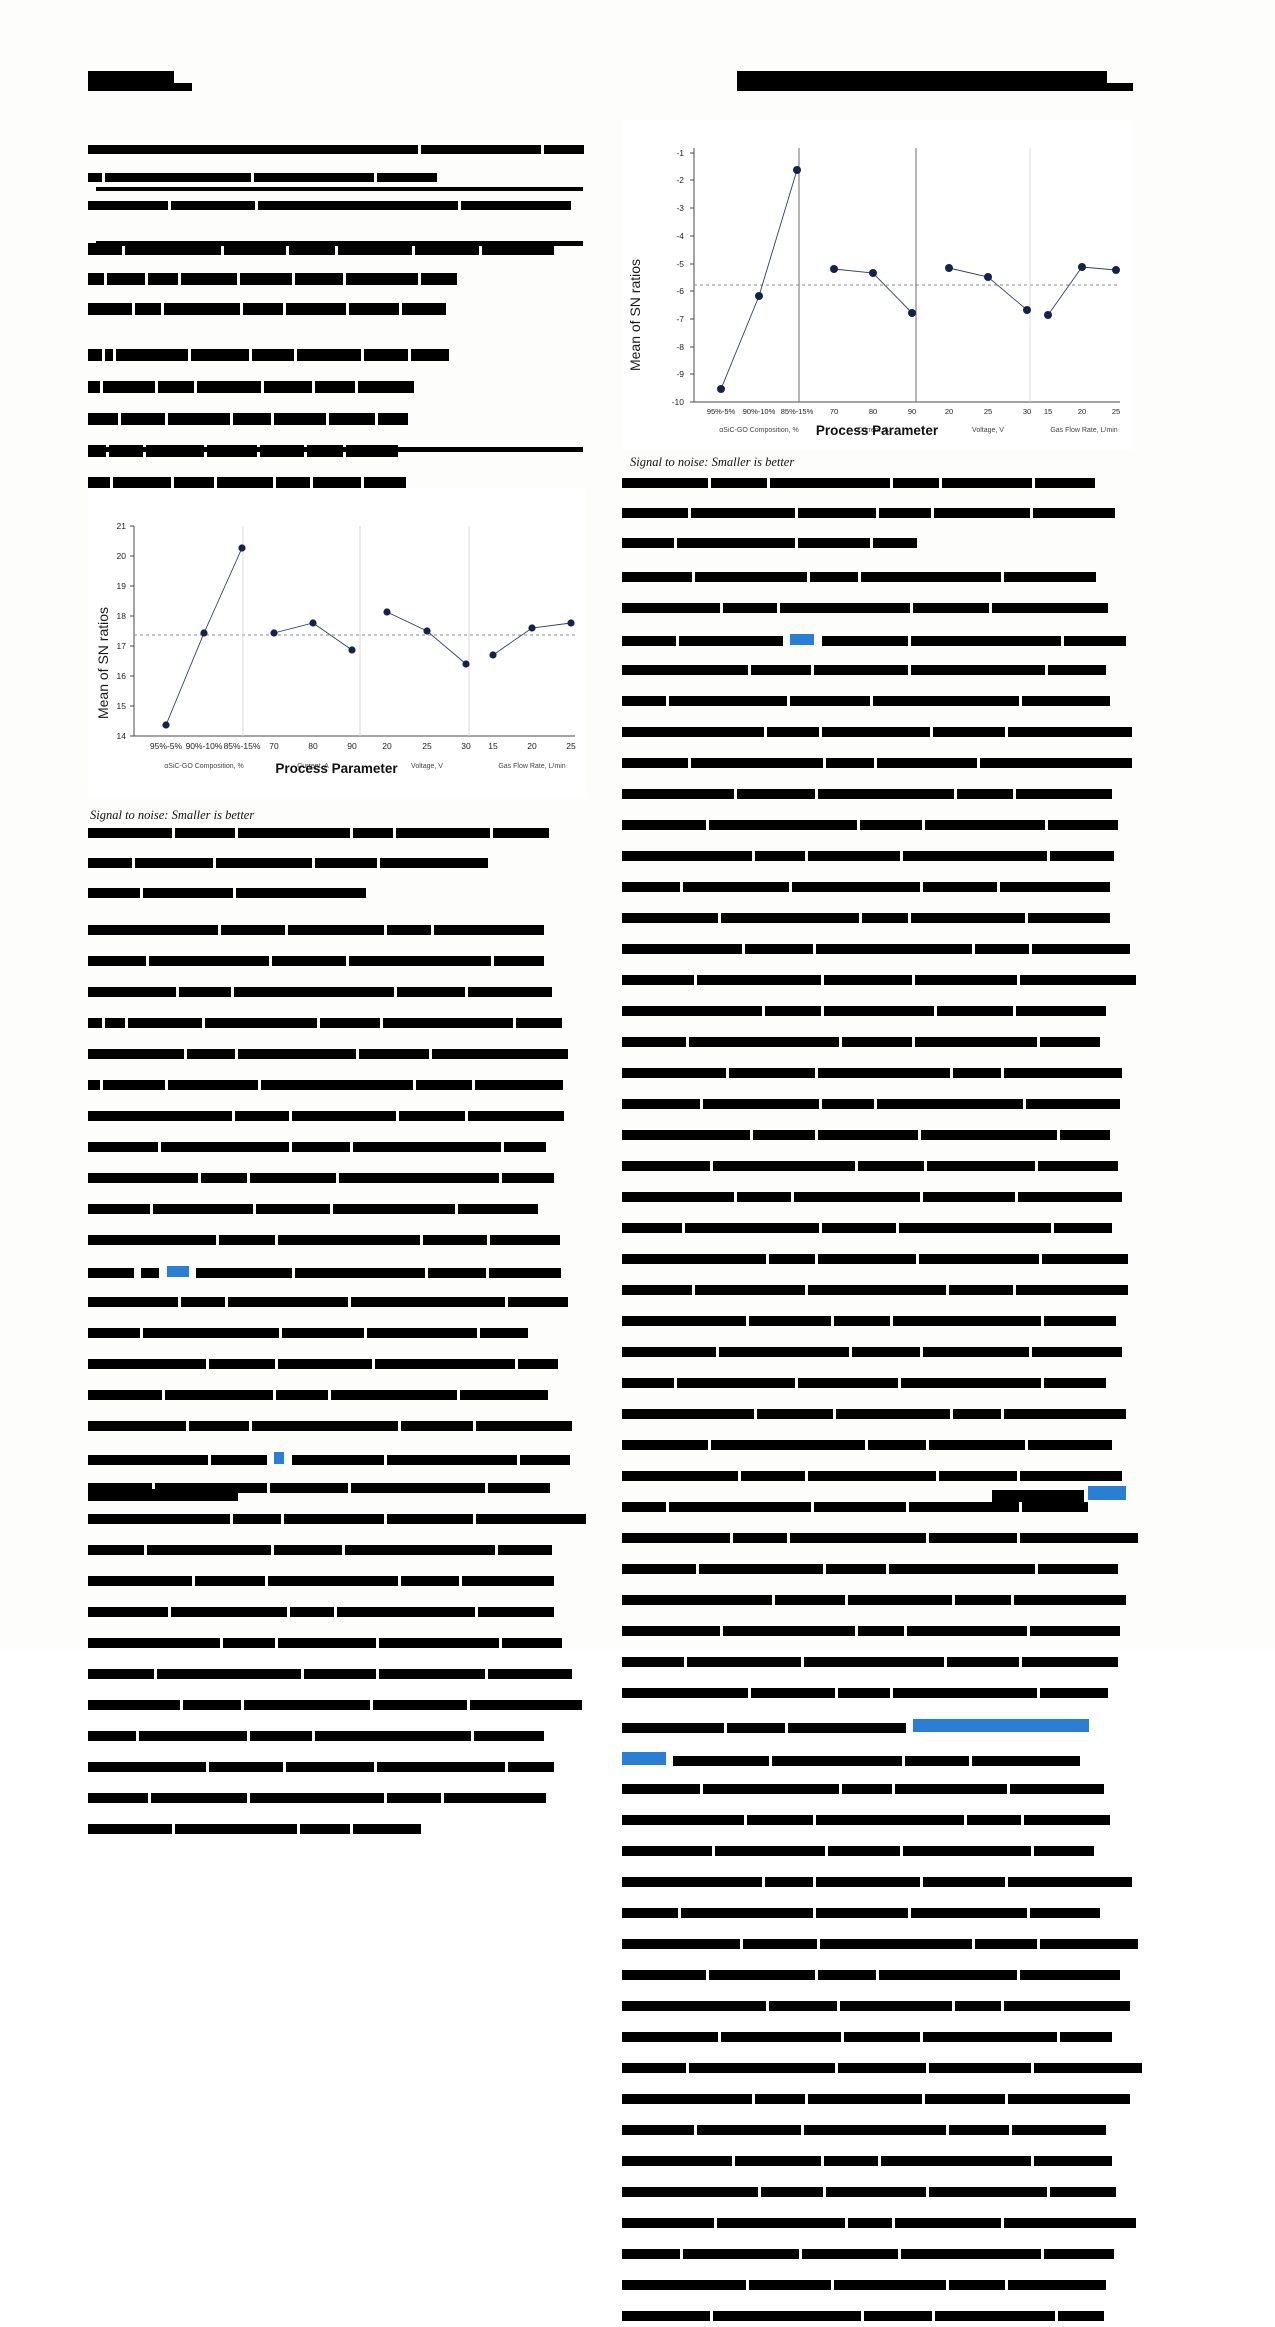 The image size is (1275, 2327). Describe the element at coordinates (680, 374) in the screenshot. I see `svg-text: -9` at that location.